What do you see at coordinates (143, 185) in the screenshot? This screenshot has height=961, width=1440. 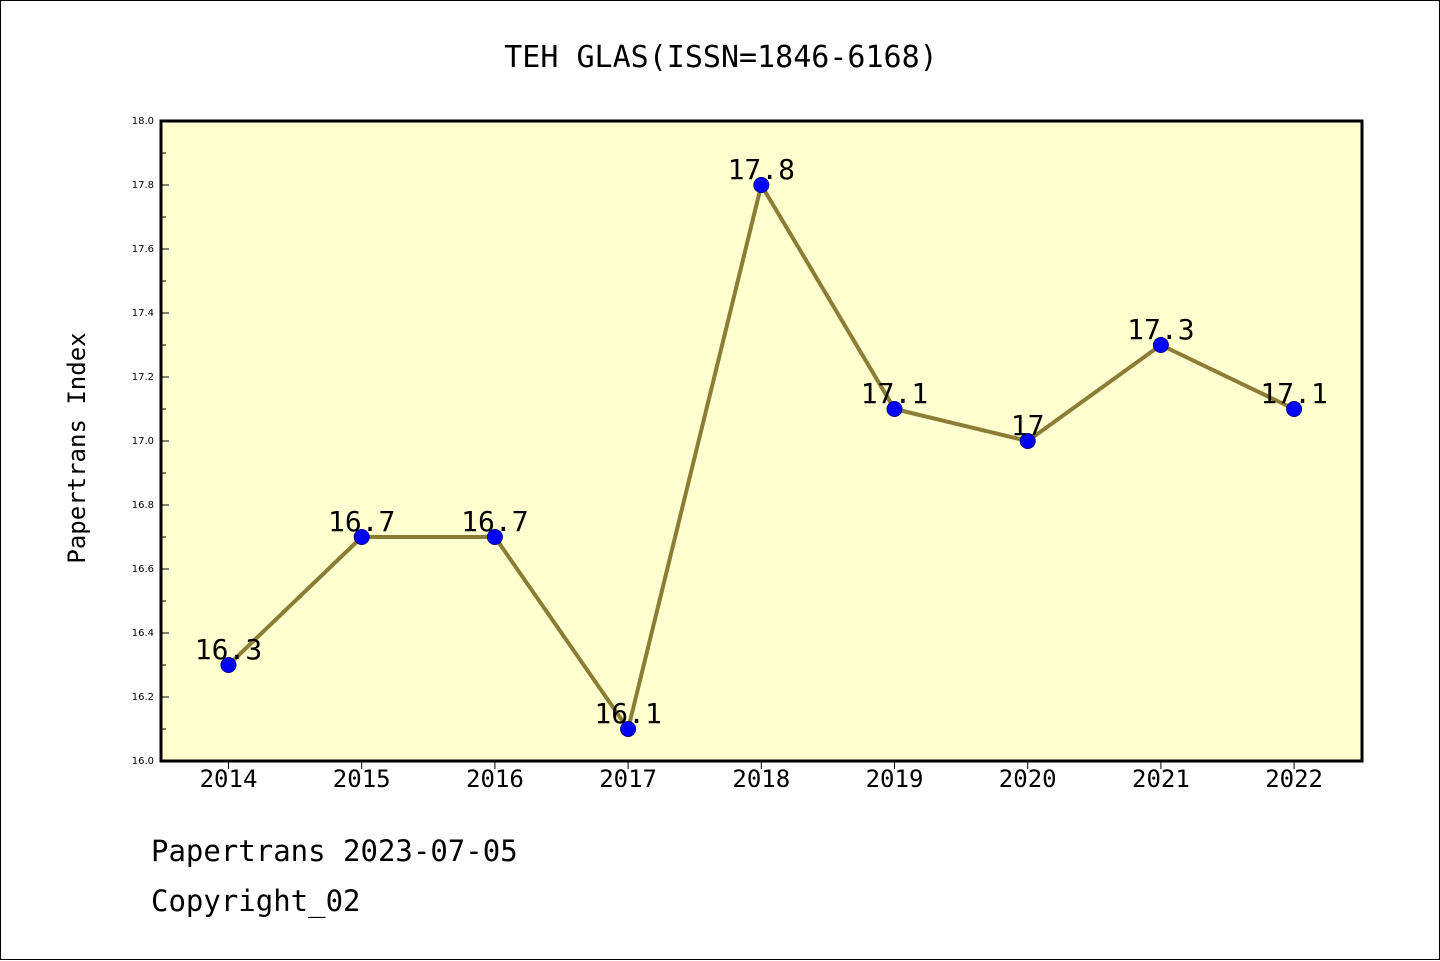 I see `y-tick-label: 17.8` at bounding box center [143, 185].